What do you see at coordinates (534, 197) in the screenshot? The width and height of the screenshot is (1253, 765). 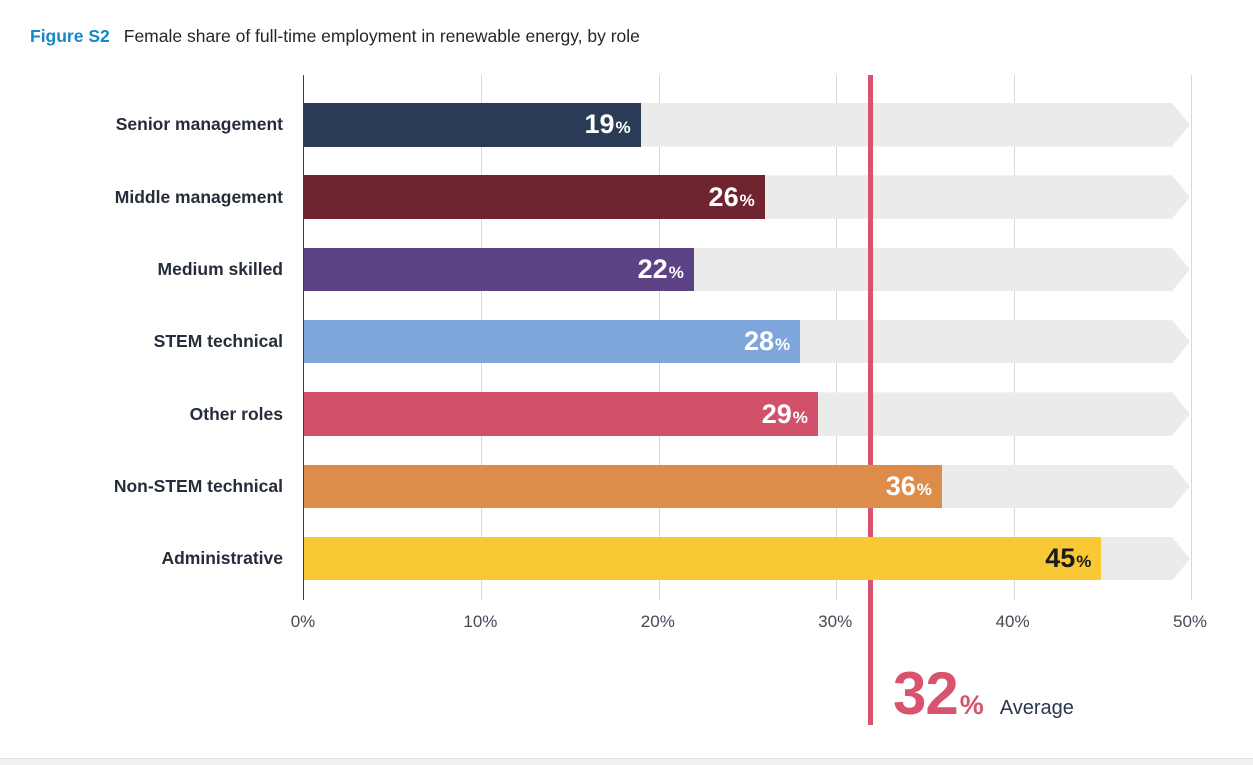 I see `bar: 26%` at bounding box center [534, 197].